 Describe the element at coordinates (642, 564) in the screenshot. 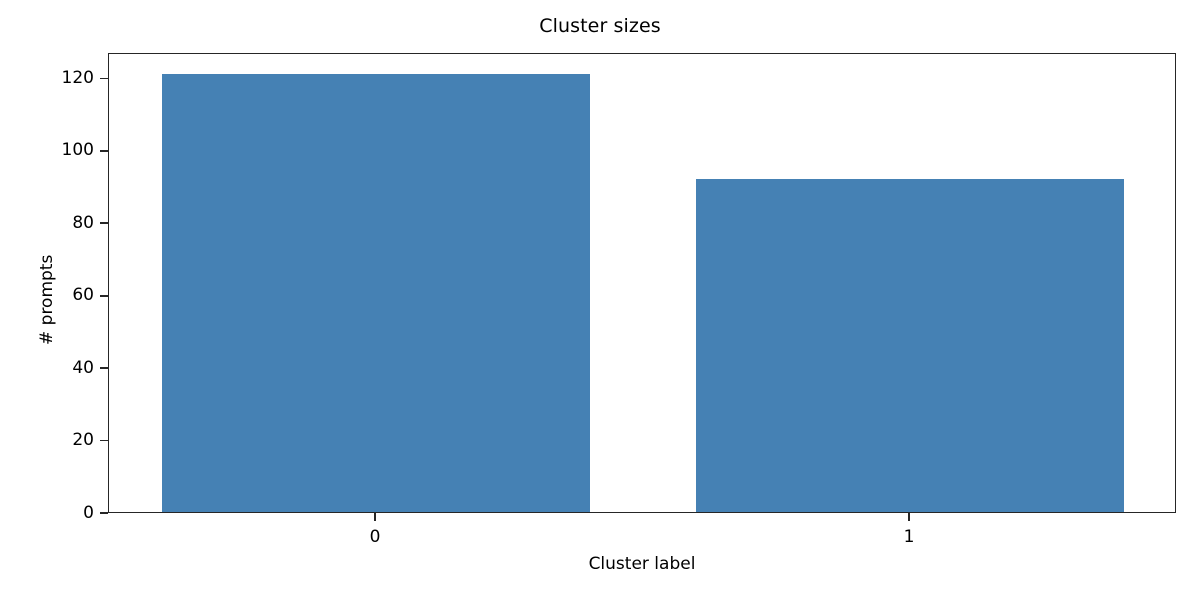

I see `x-axis-label: Cluster label` at that location.